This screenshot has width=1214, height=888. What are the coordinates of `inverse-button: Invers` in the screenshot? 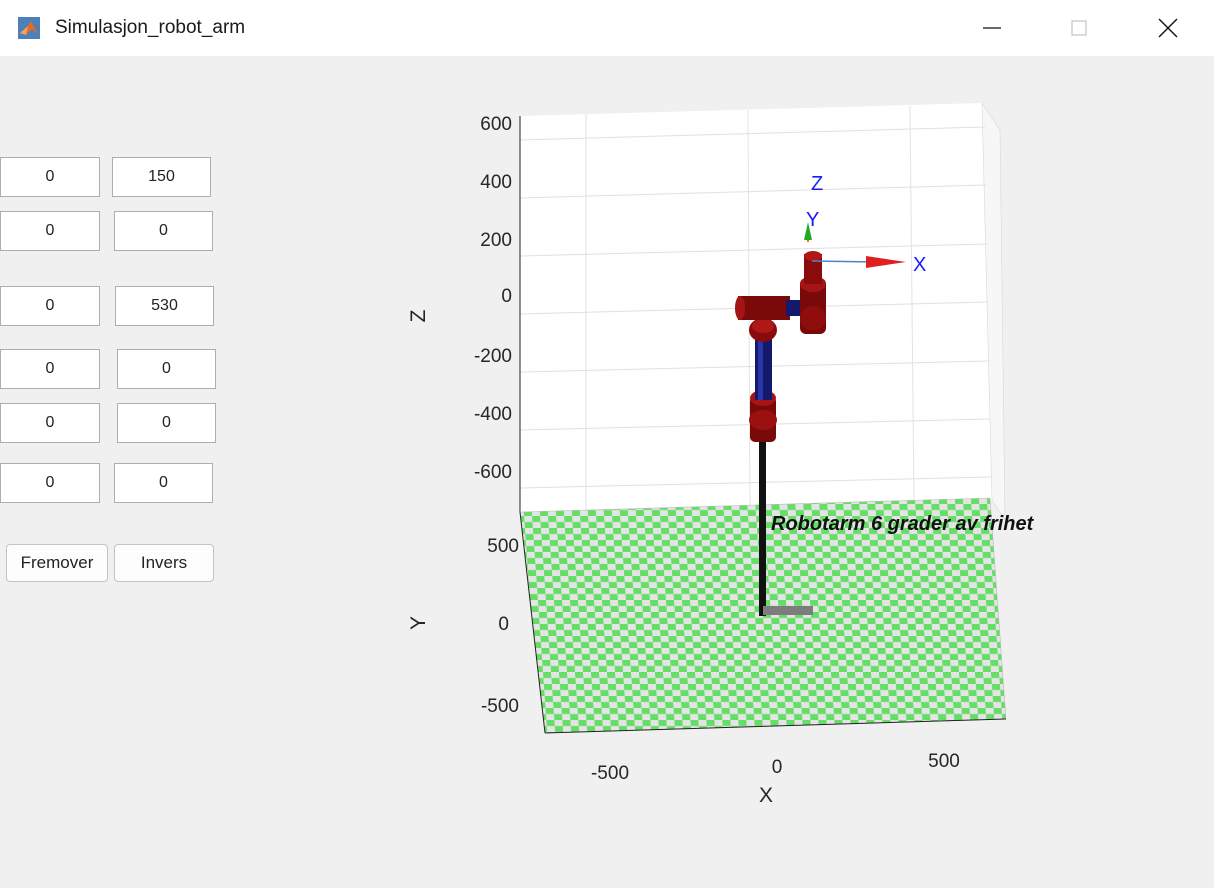 It's located at (164, 563).